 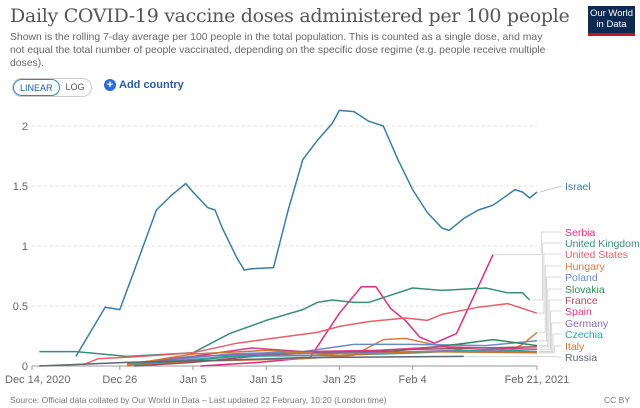 What do you see at coordinates (193, 380) in the screenshot?
I see `x-tick-label: Jan 5` at bounding box center [193, 380].